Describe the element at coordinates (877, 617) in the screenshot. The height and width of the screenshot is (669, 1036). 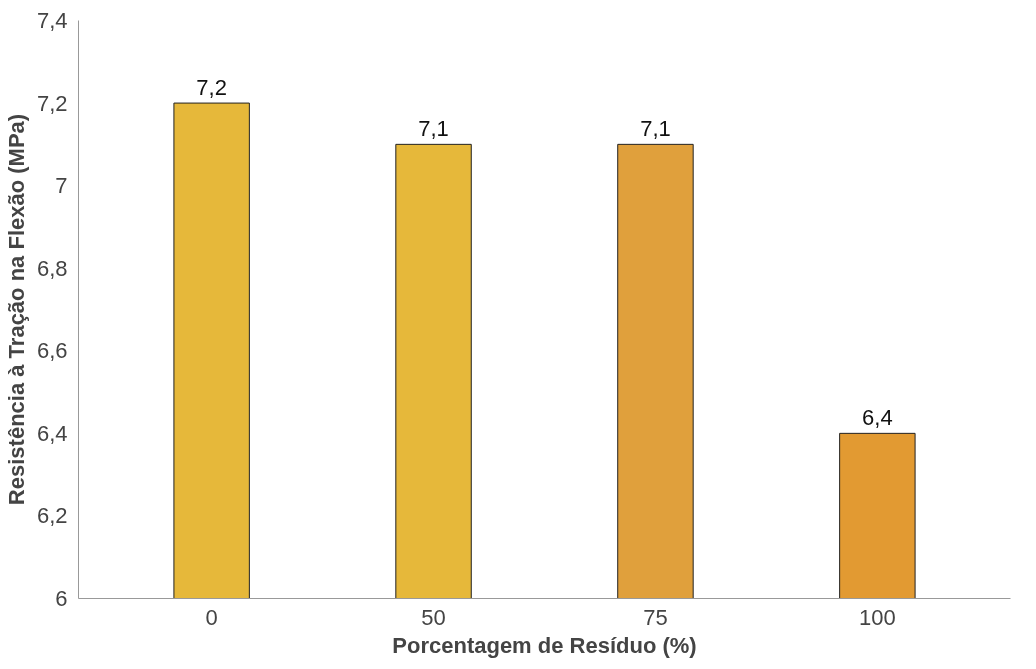
I see `x-tick-label: 100` at that location.